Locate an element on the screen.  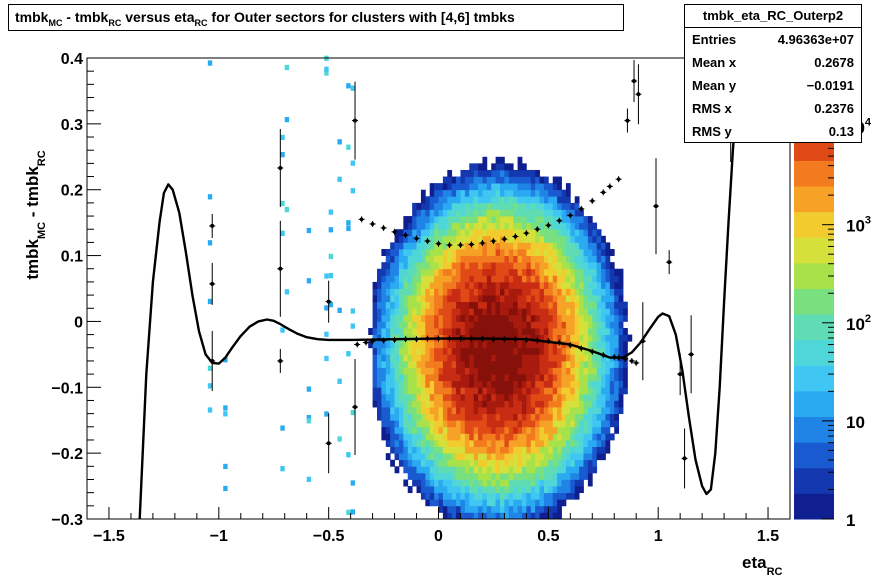
sparse-cells is located at coordinates (281, 285).